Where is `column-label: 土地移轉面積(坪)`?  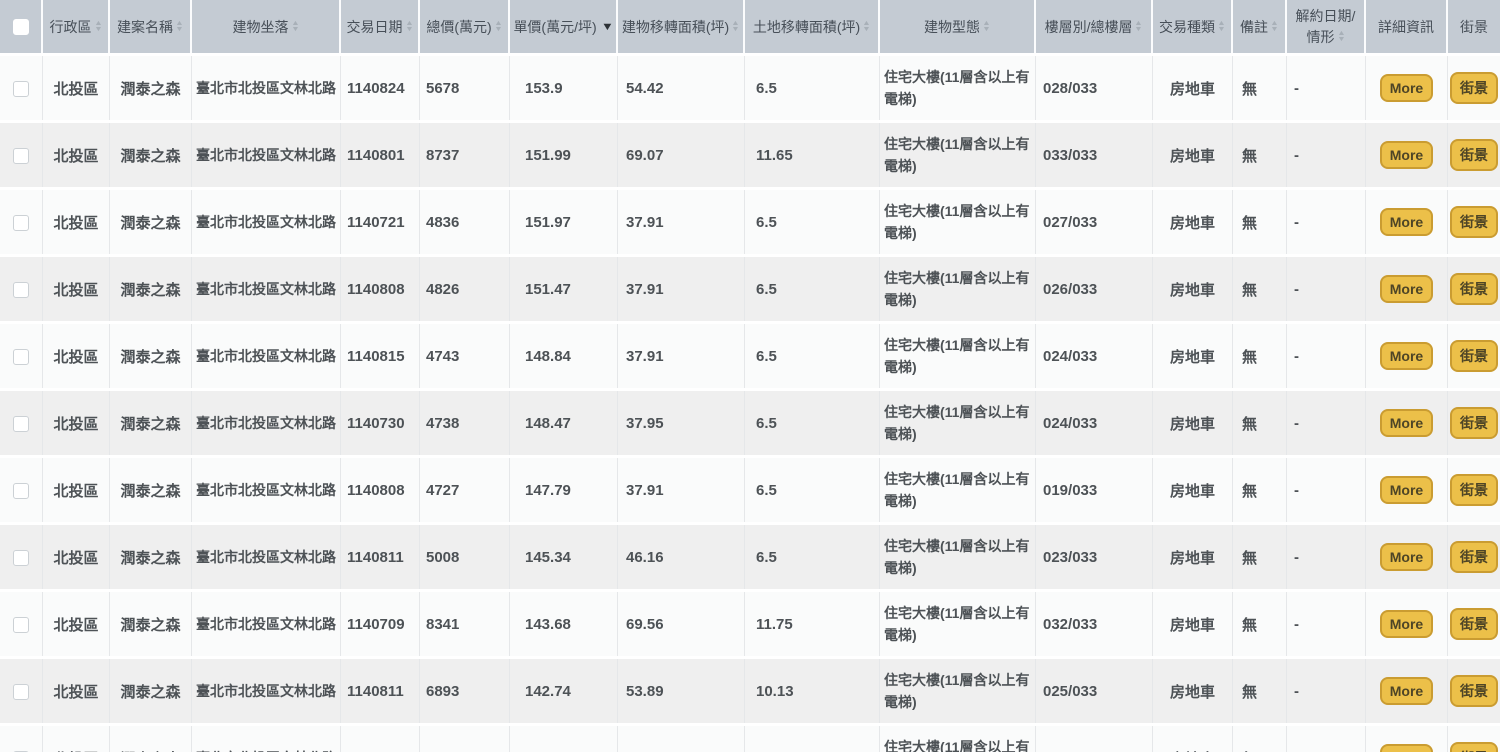 column-label: 土地移轉面積(坪) is located at coordinates (806, 26).